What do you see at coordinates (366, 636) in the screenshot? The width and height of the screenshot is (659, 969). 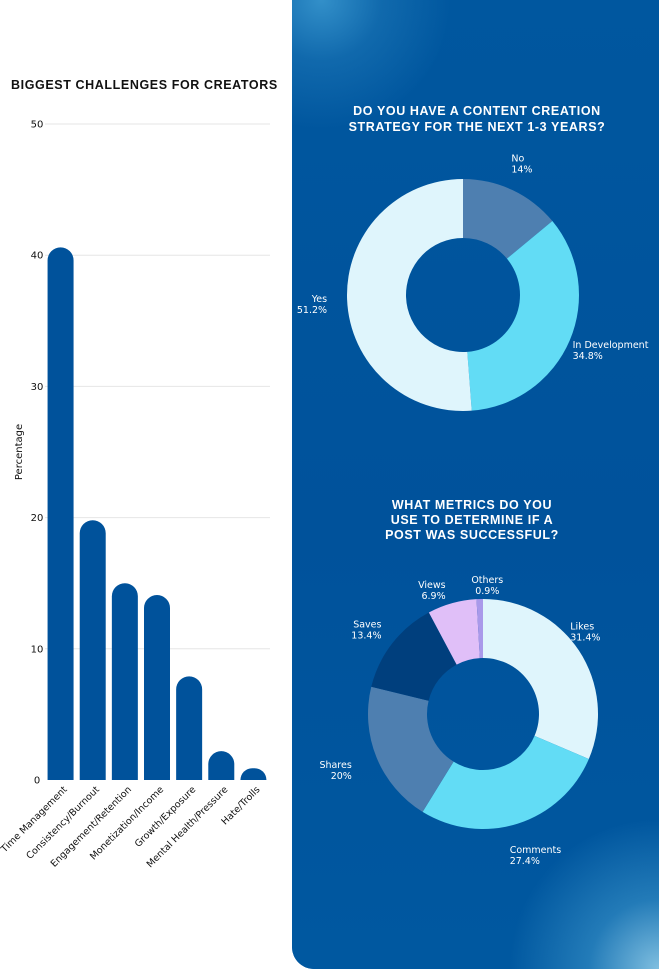 I see `slice-value-label: 13.4%` at bounding box center [366, 636].